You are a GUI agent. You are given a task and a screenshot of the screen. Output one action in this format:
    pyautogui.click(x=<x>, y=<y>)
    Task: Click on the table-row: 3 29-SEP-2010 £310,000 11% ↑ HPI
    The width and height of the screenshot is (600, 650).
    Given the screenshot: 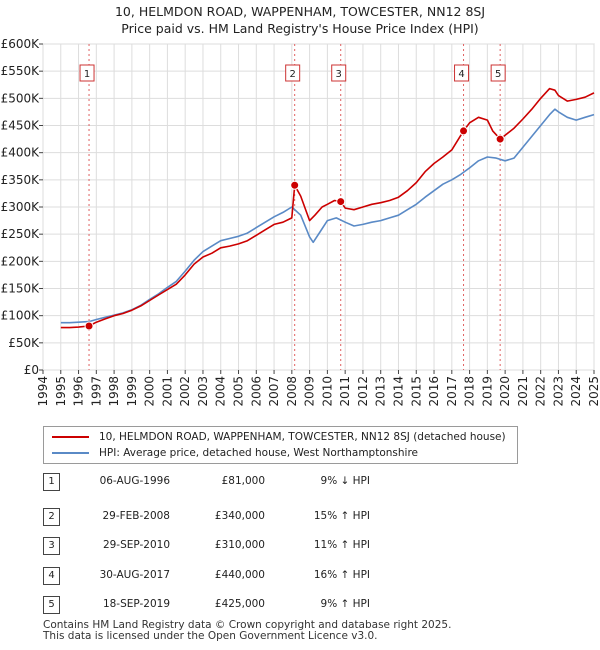 What is the action you would take?
    pyautogui.click(x=300, y=546)
    